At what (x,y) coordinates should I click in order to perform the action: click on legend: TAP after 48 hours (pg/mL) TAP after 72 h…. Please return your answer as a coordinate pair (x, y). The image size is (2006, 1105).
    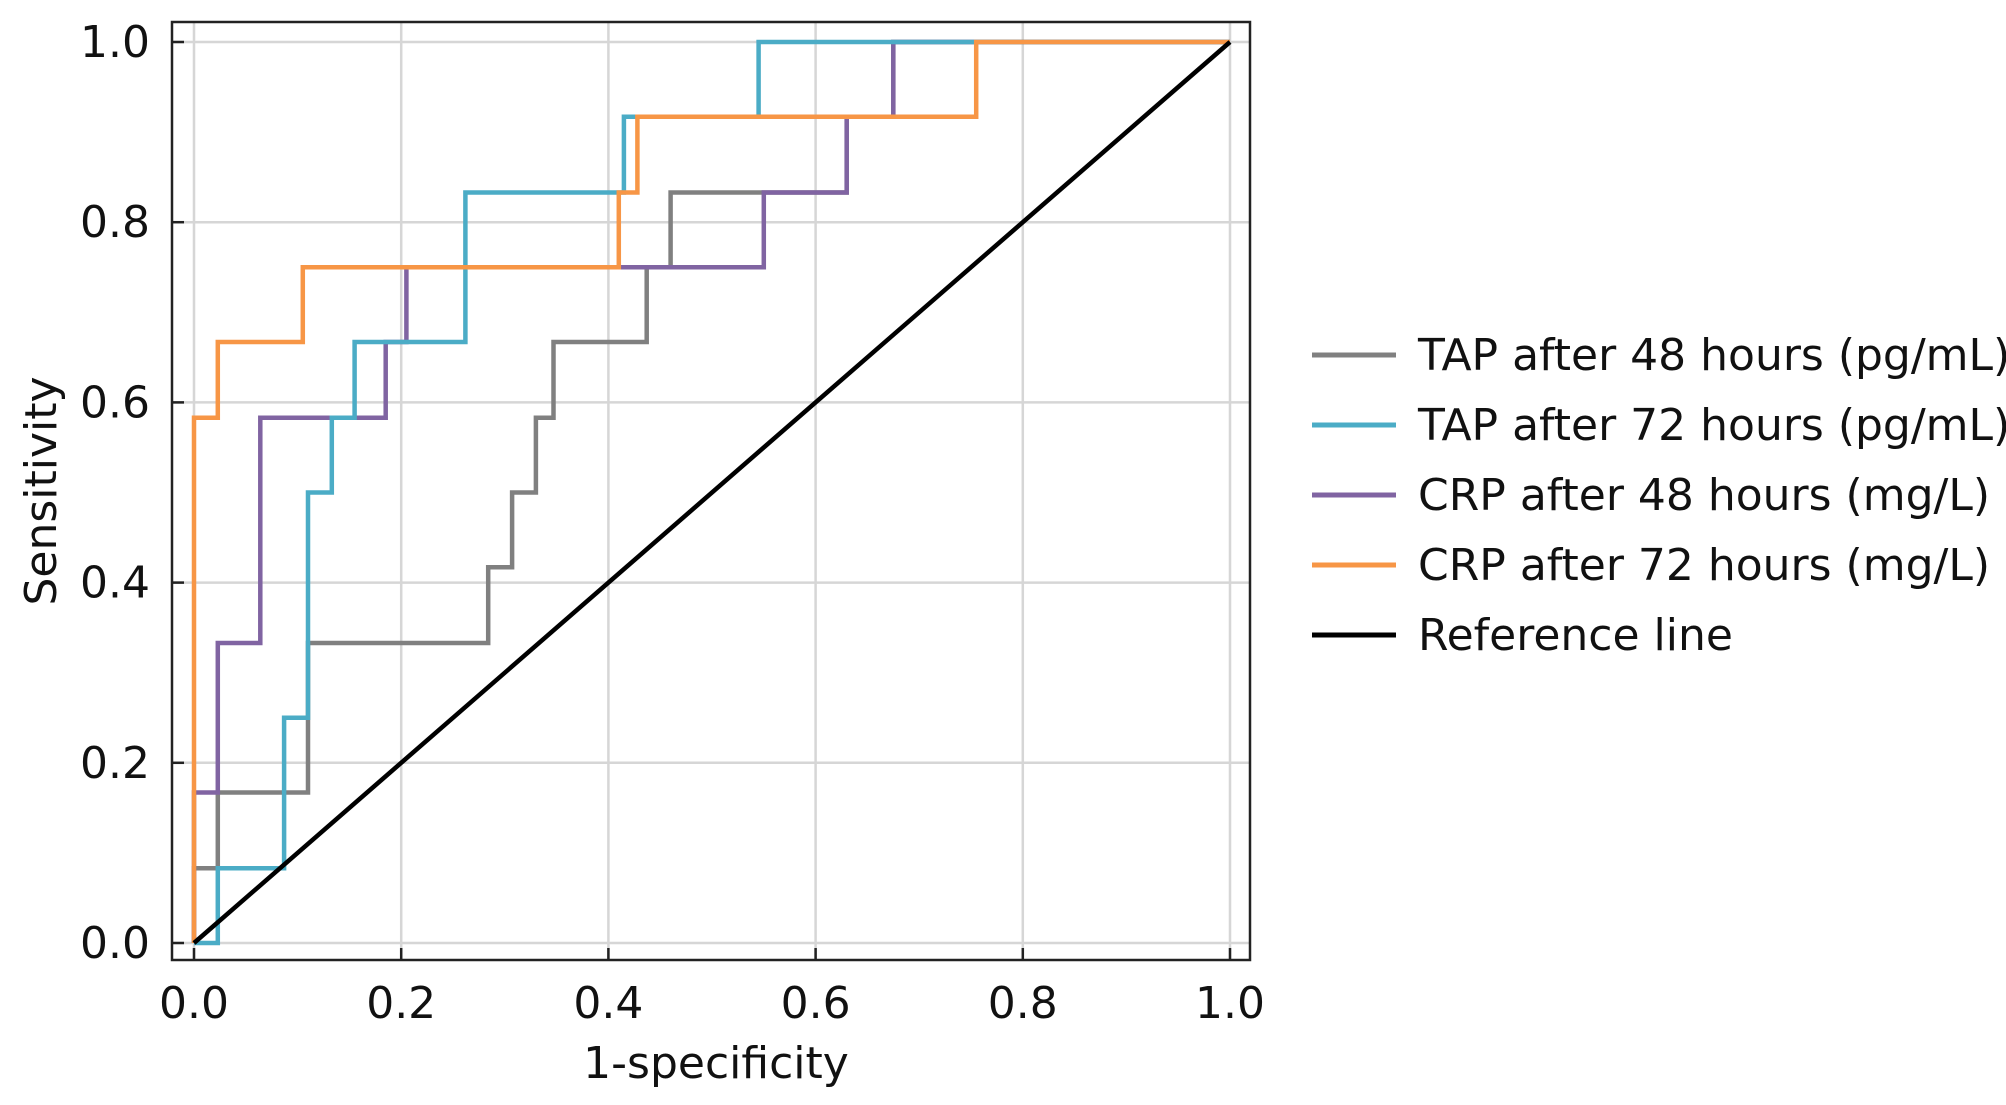
    Looking at the image, I should click on (1659, 495).